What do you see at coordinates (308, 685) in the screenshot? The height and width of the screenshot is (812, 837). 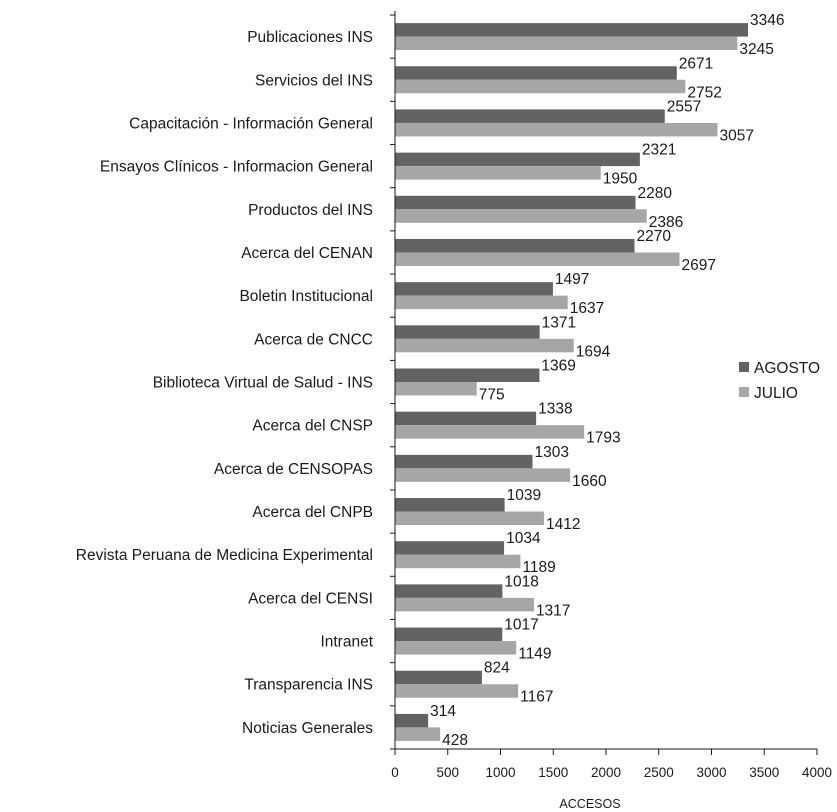 I see `category-label: Transparencia INS` at bounding box center [308, 685].